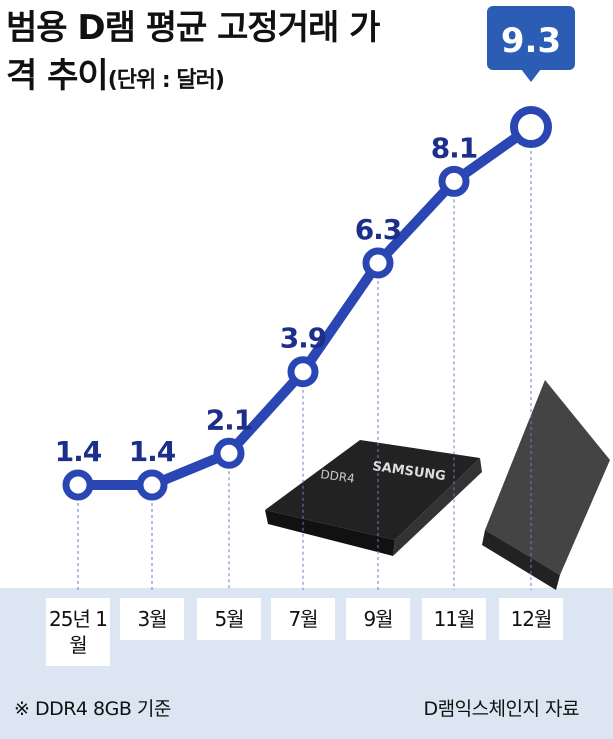 The height and width of the screenshot is (739, 613). Describe the element at coordinates (152, 619) in the screenshot. I see `x-tick-label: 3월` at that location.